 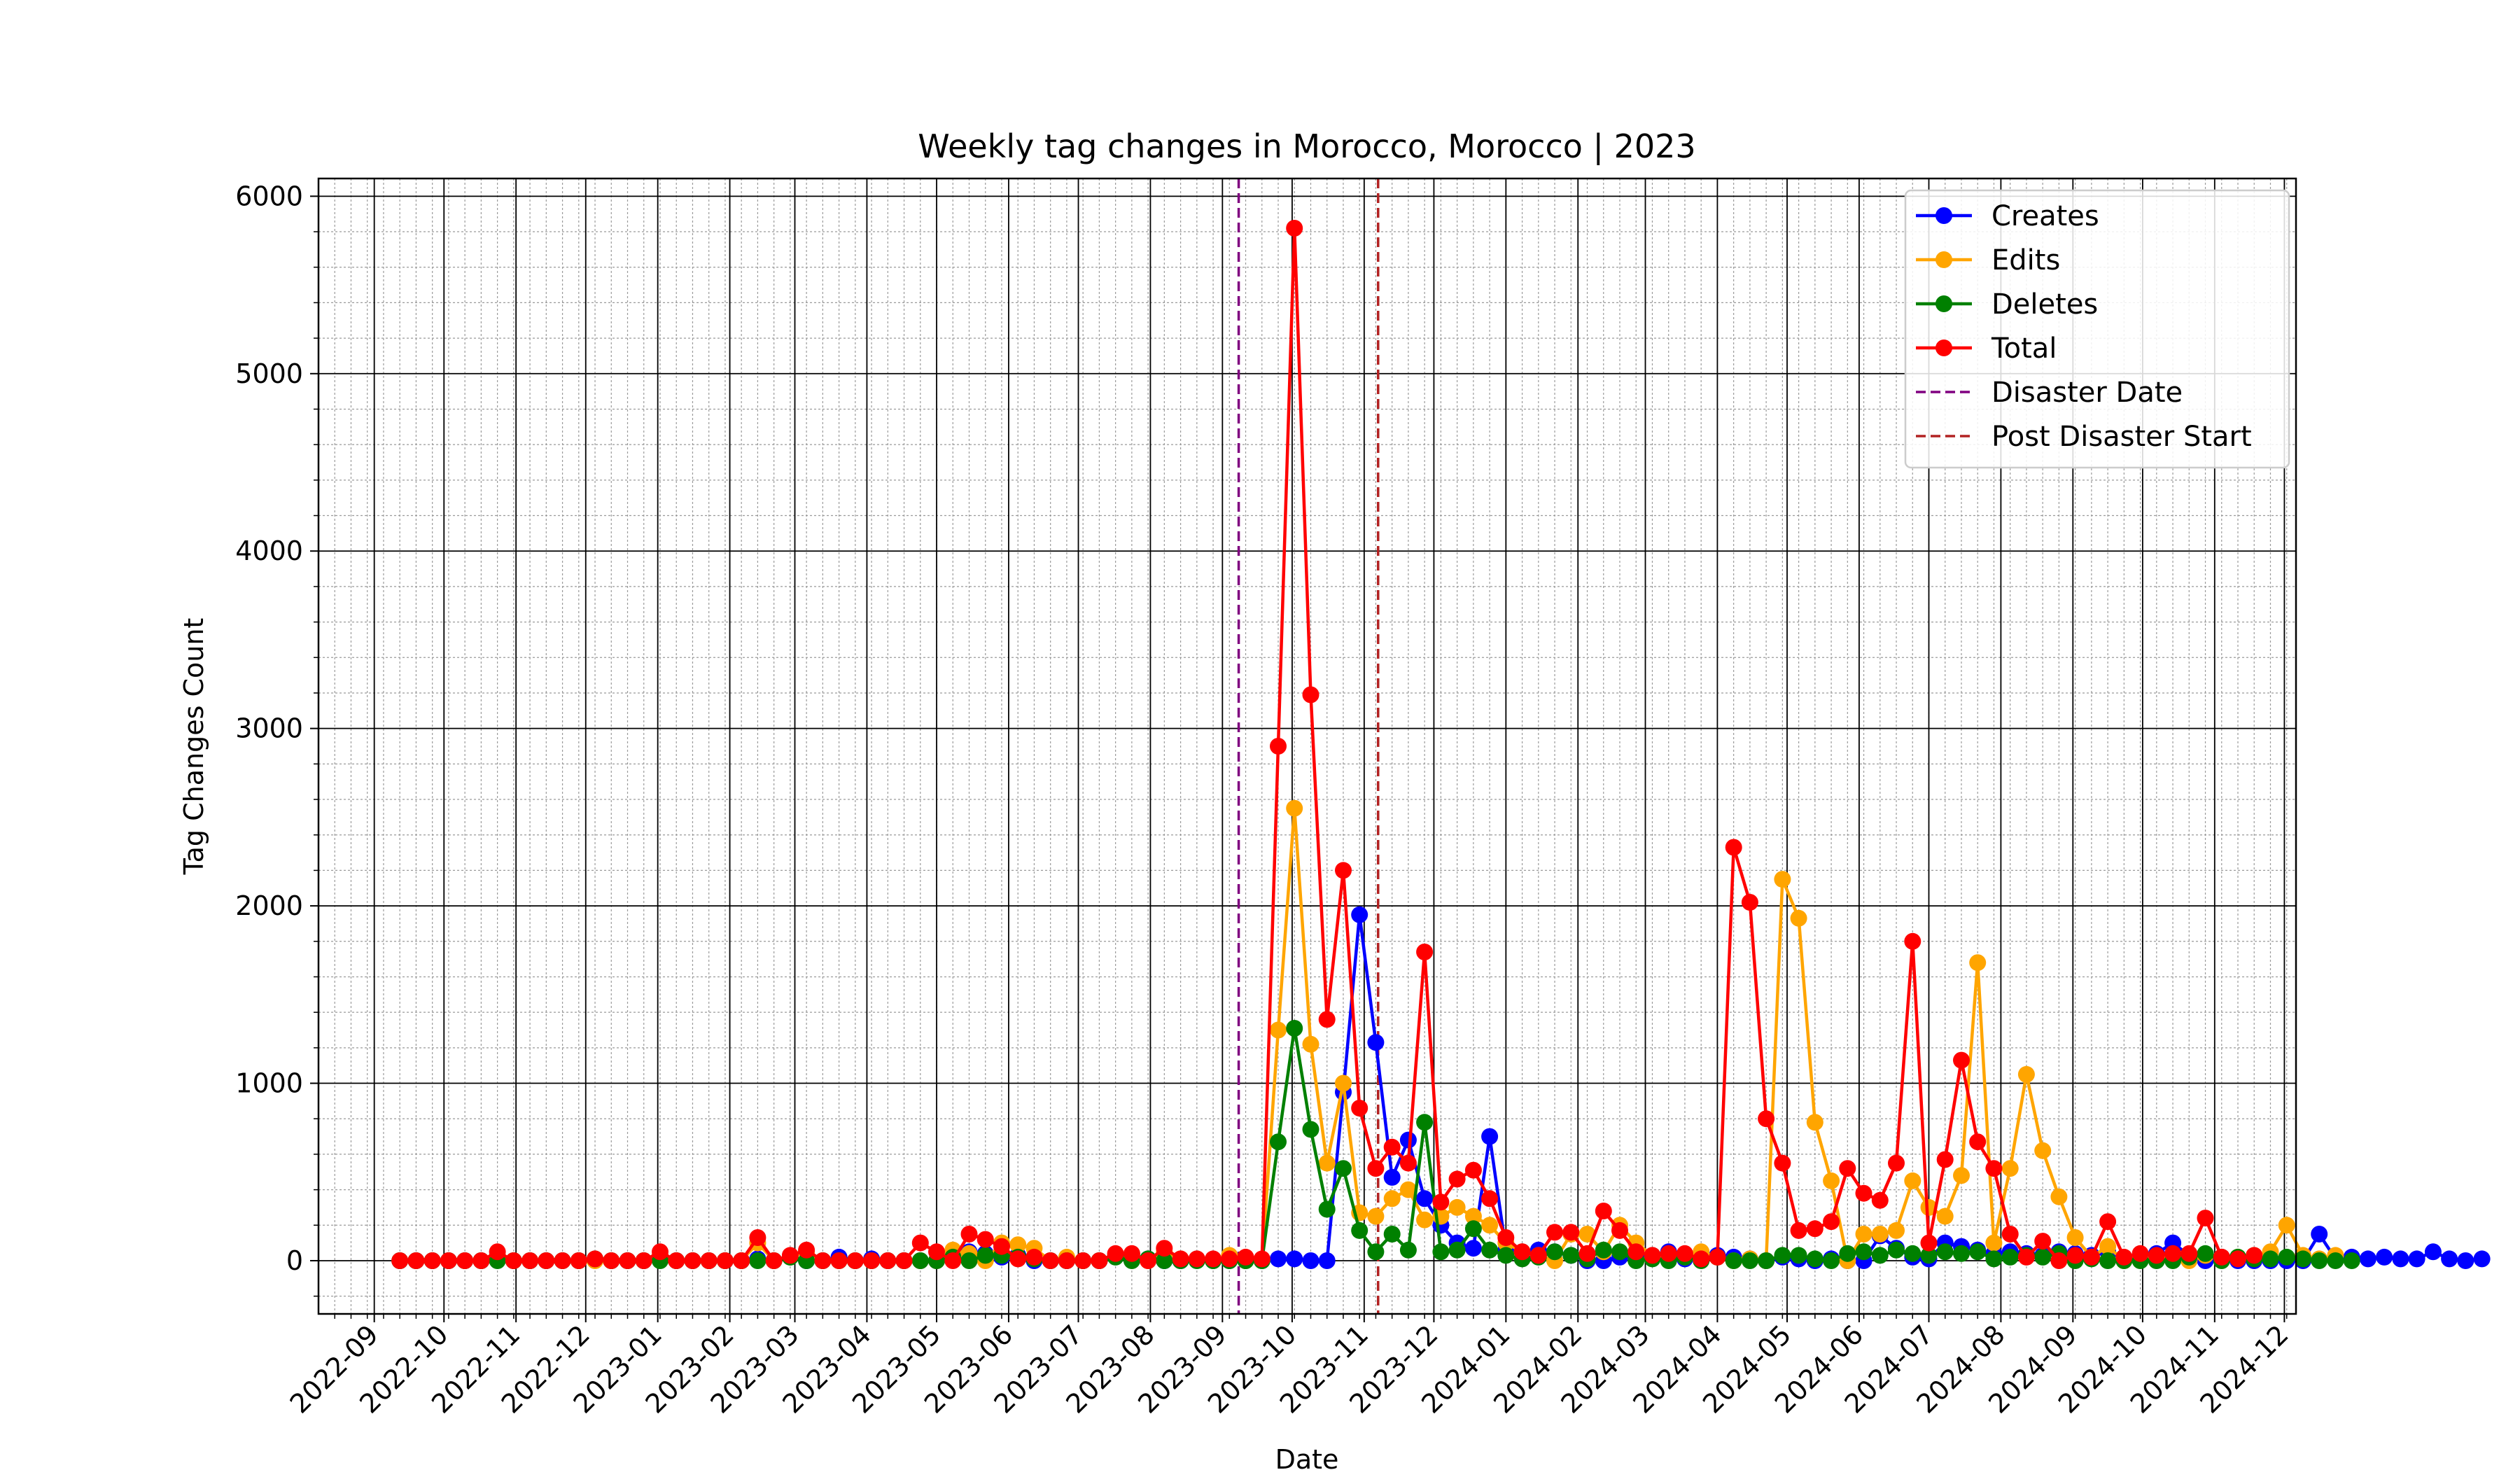 What do you see at coordinates (2087, 393) in the screenshot?
I see `legend-label-disaster-date: Disaster Date` at bounding box center [2087, 393].